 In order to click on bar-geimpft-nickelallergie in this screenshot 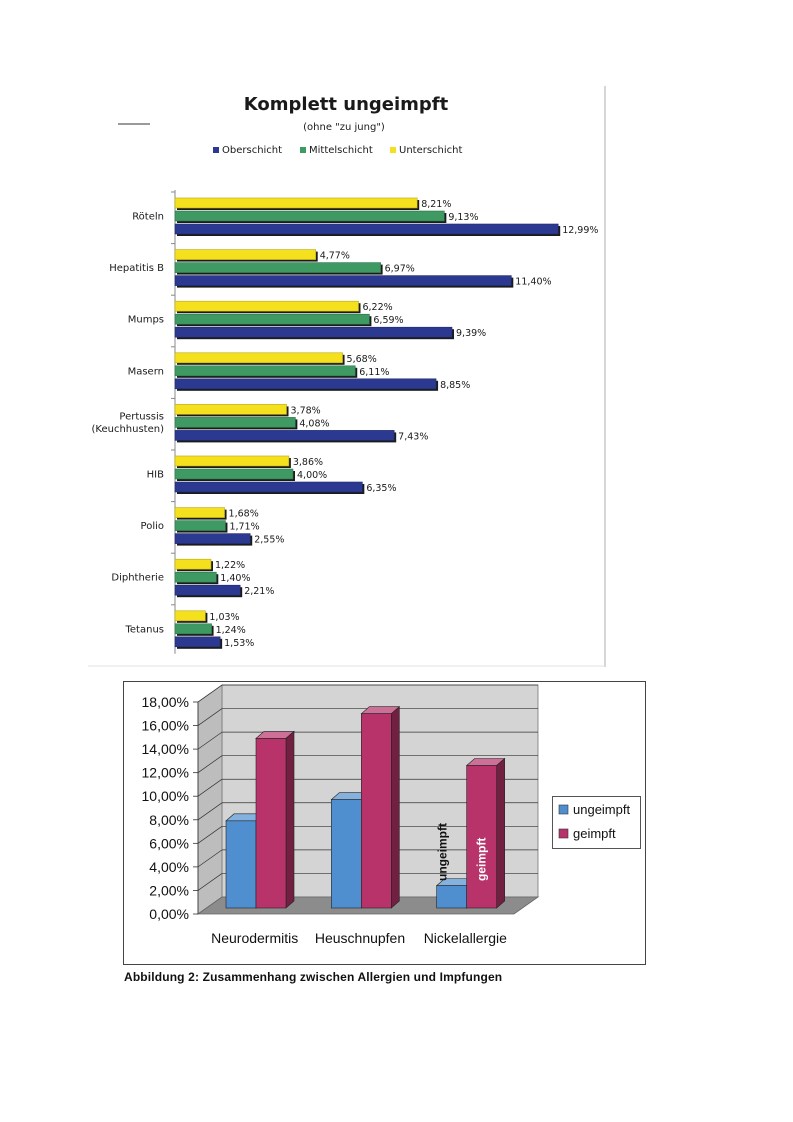, I will do `click(481, 837)`.